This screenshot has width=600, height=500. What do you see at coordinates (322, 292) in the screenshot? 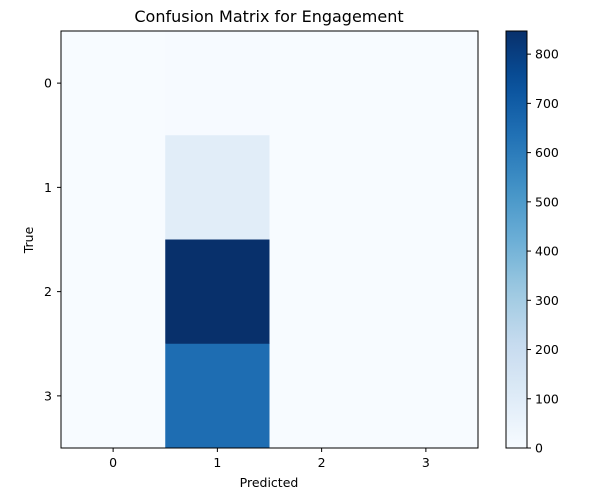
I see `heatmap-cell-r2-c2` at bounding box center [322, 292].